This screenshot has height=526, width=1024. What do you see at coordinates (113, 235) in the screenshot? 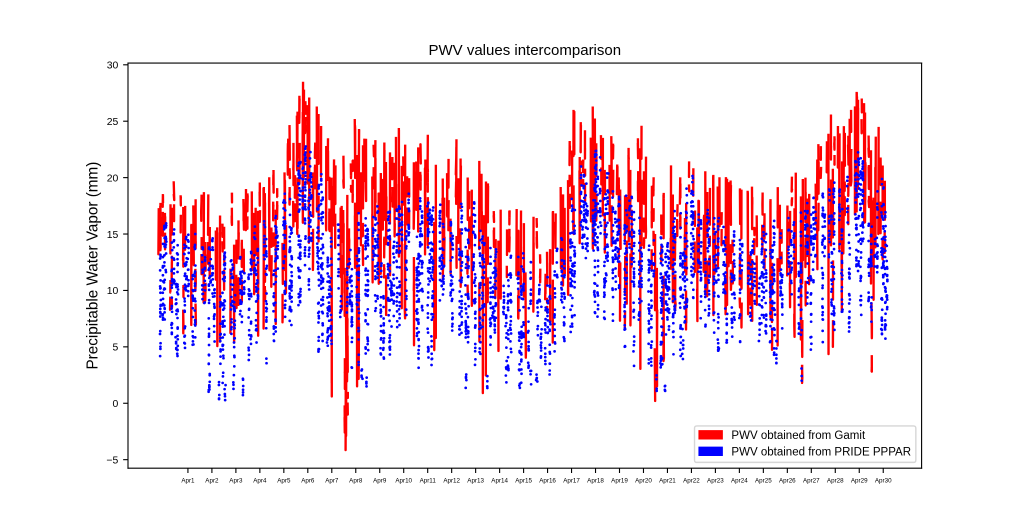
I see `svg-text: 15` at bounding box center [113, 235].